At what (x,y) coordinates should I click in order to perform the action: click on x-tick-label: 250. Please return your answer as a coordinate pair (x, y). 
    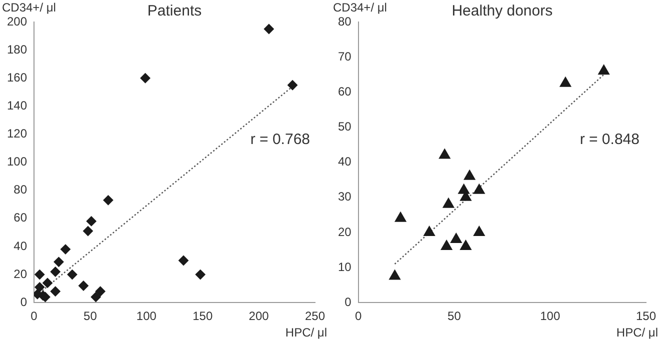
    Looking at the image, I should click on (315, 316).